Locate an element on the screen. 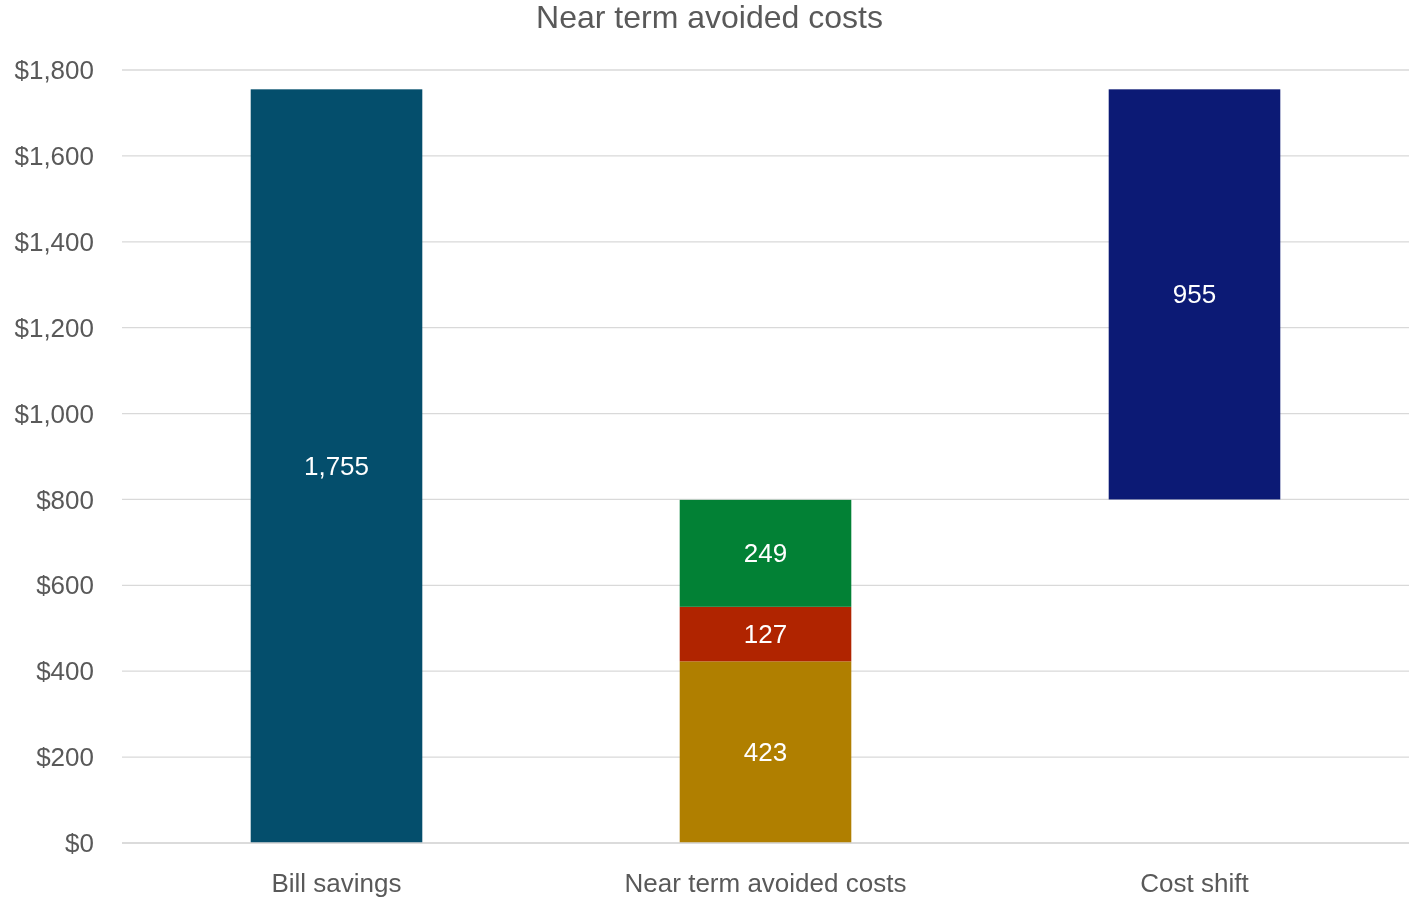 This screenshot has height=898, width=1409. data-label: 249 is located at coordinates (765, 553).